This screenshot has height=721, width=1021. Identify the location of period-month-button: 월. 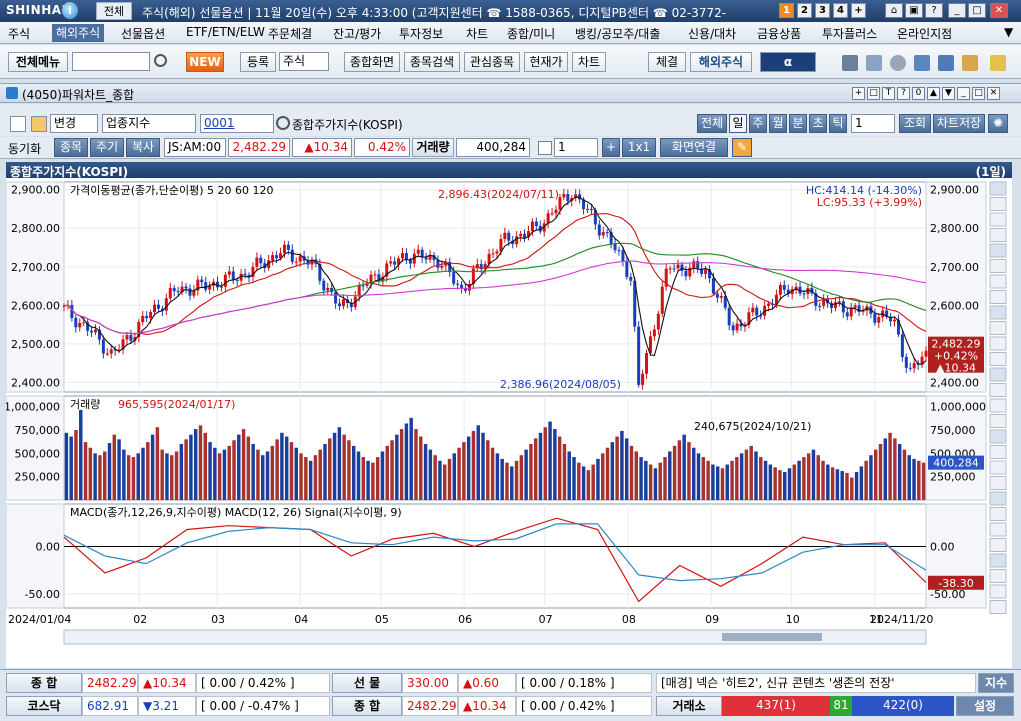
(778, 123).